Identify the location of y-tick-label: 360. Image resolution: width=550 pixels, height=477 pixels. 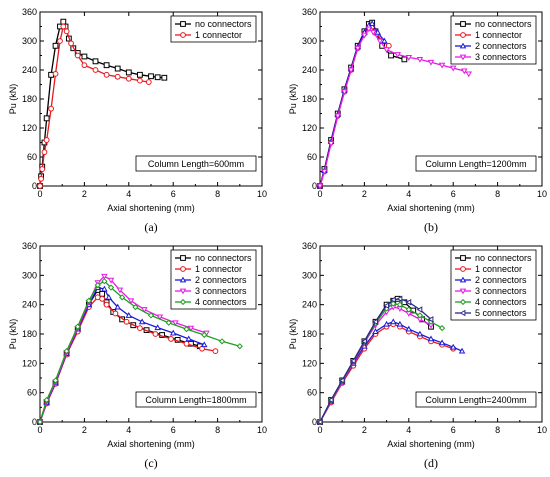
(309, 12).